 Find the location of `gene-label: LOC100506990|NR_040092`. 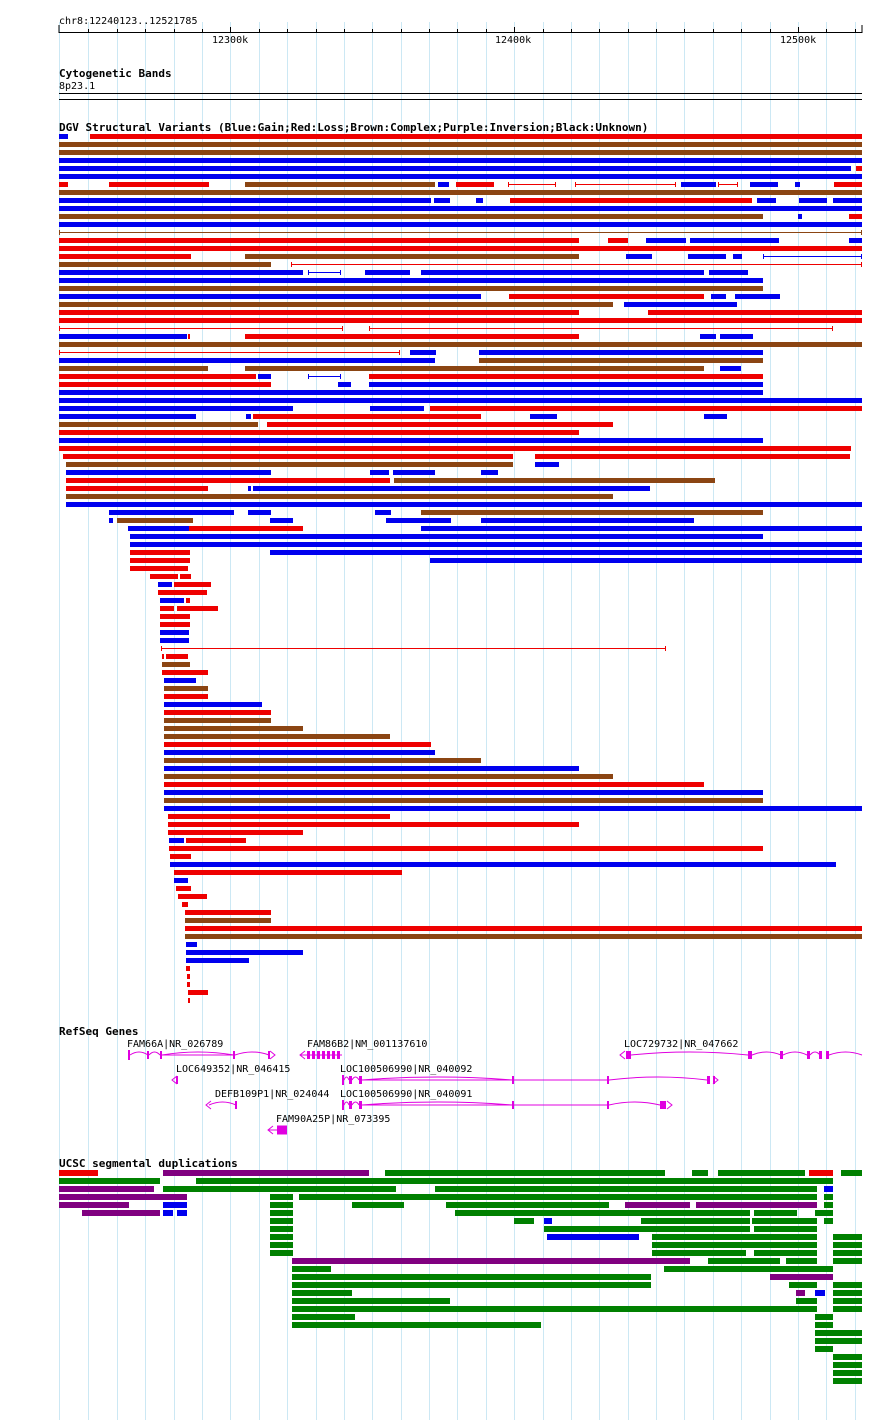

gene-label: LOC100506990|NR_040092 is located at coordinates (406, 1069).